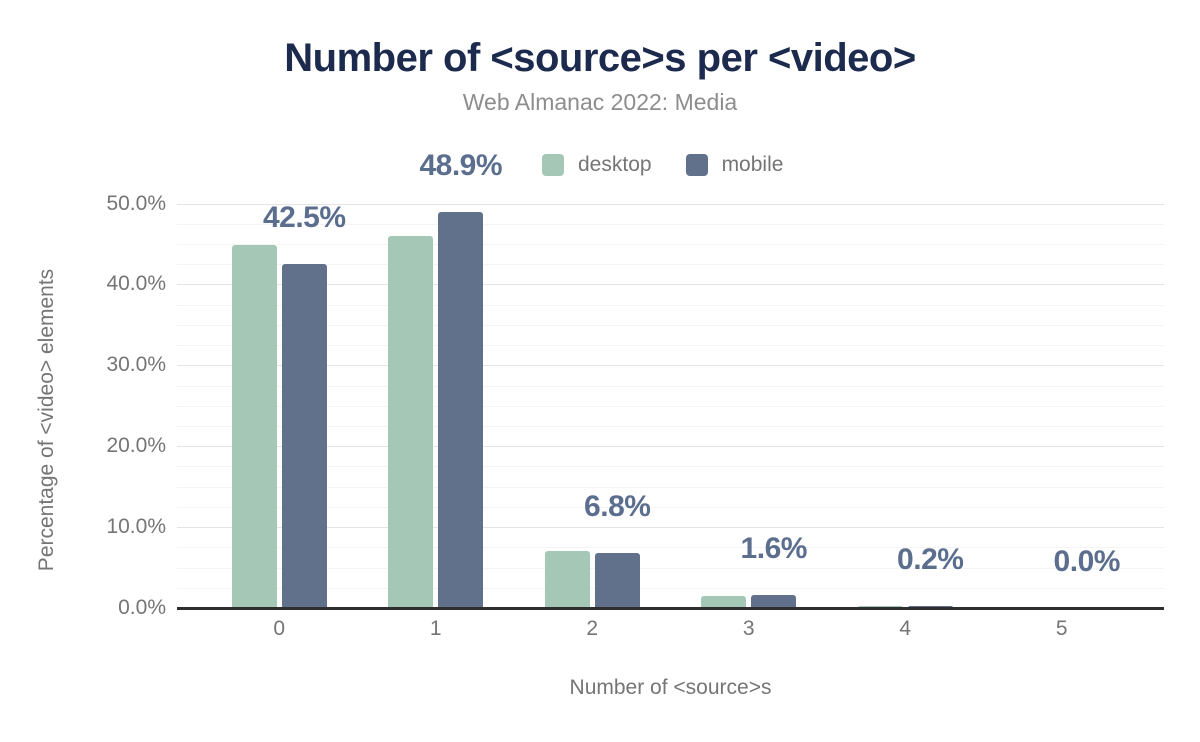  I want to click on legend-label-mobile: mobile, so click(752, 164).